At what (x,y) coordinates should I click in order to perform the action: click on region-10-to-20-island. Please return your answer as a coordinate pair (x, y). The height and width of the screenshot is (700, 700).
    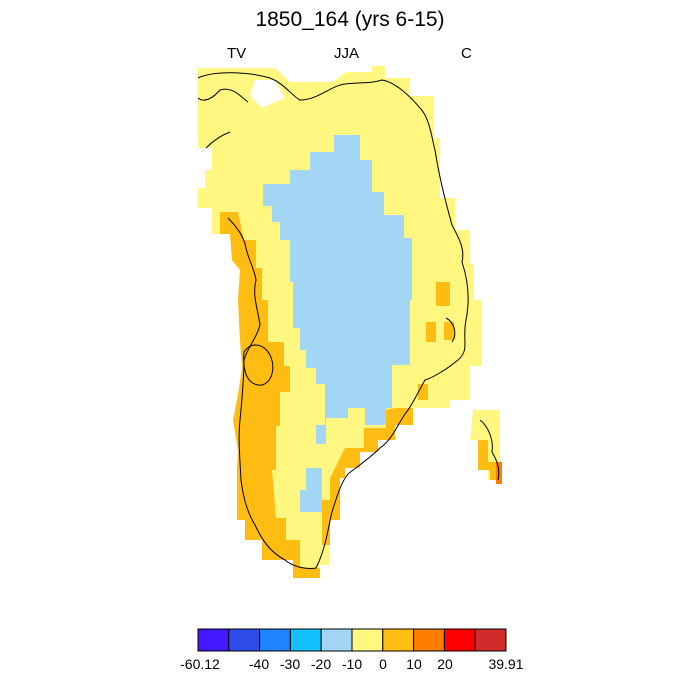
    Looking at the image, I should click on (489, 460).